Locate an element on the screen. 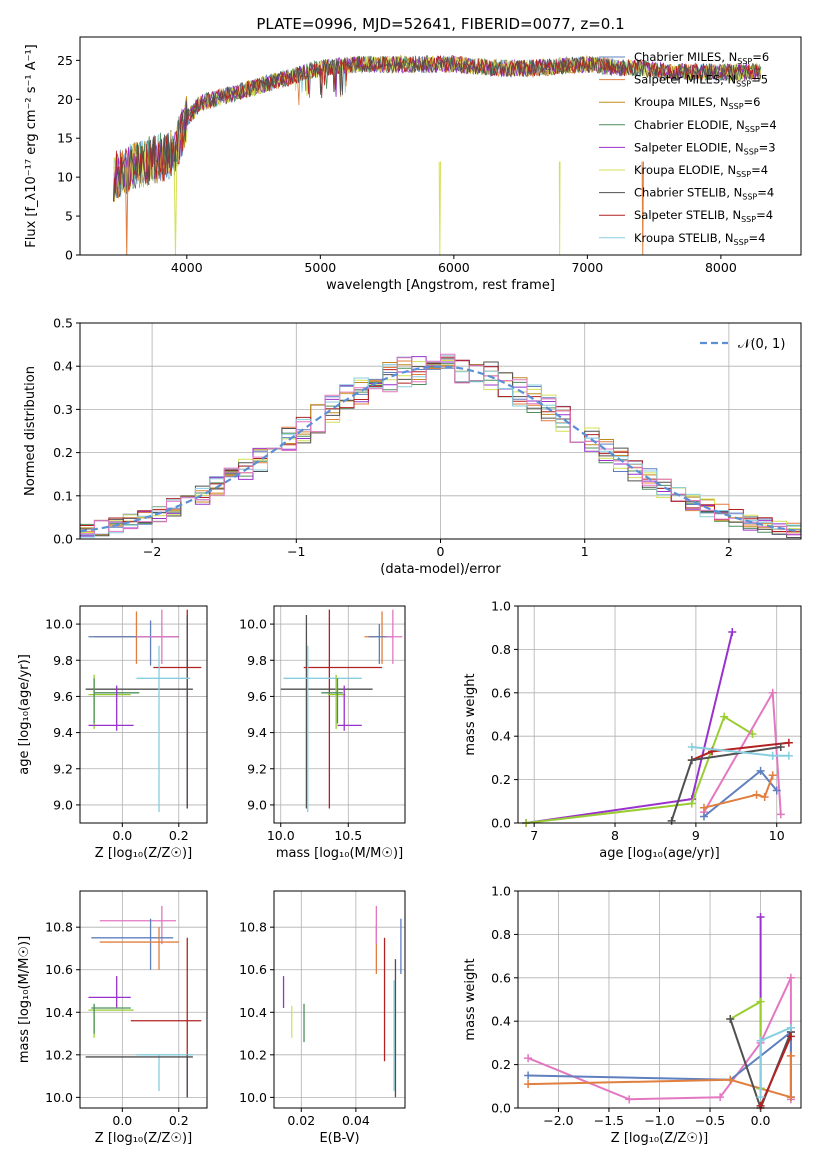 This screenshot has width=819, height=1170. y-tick-label: 0.3 is located at coordinates (63, 409).